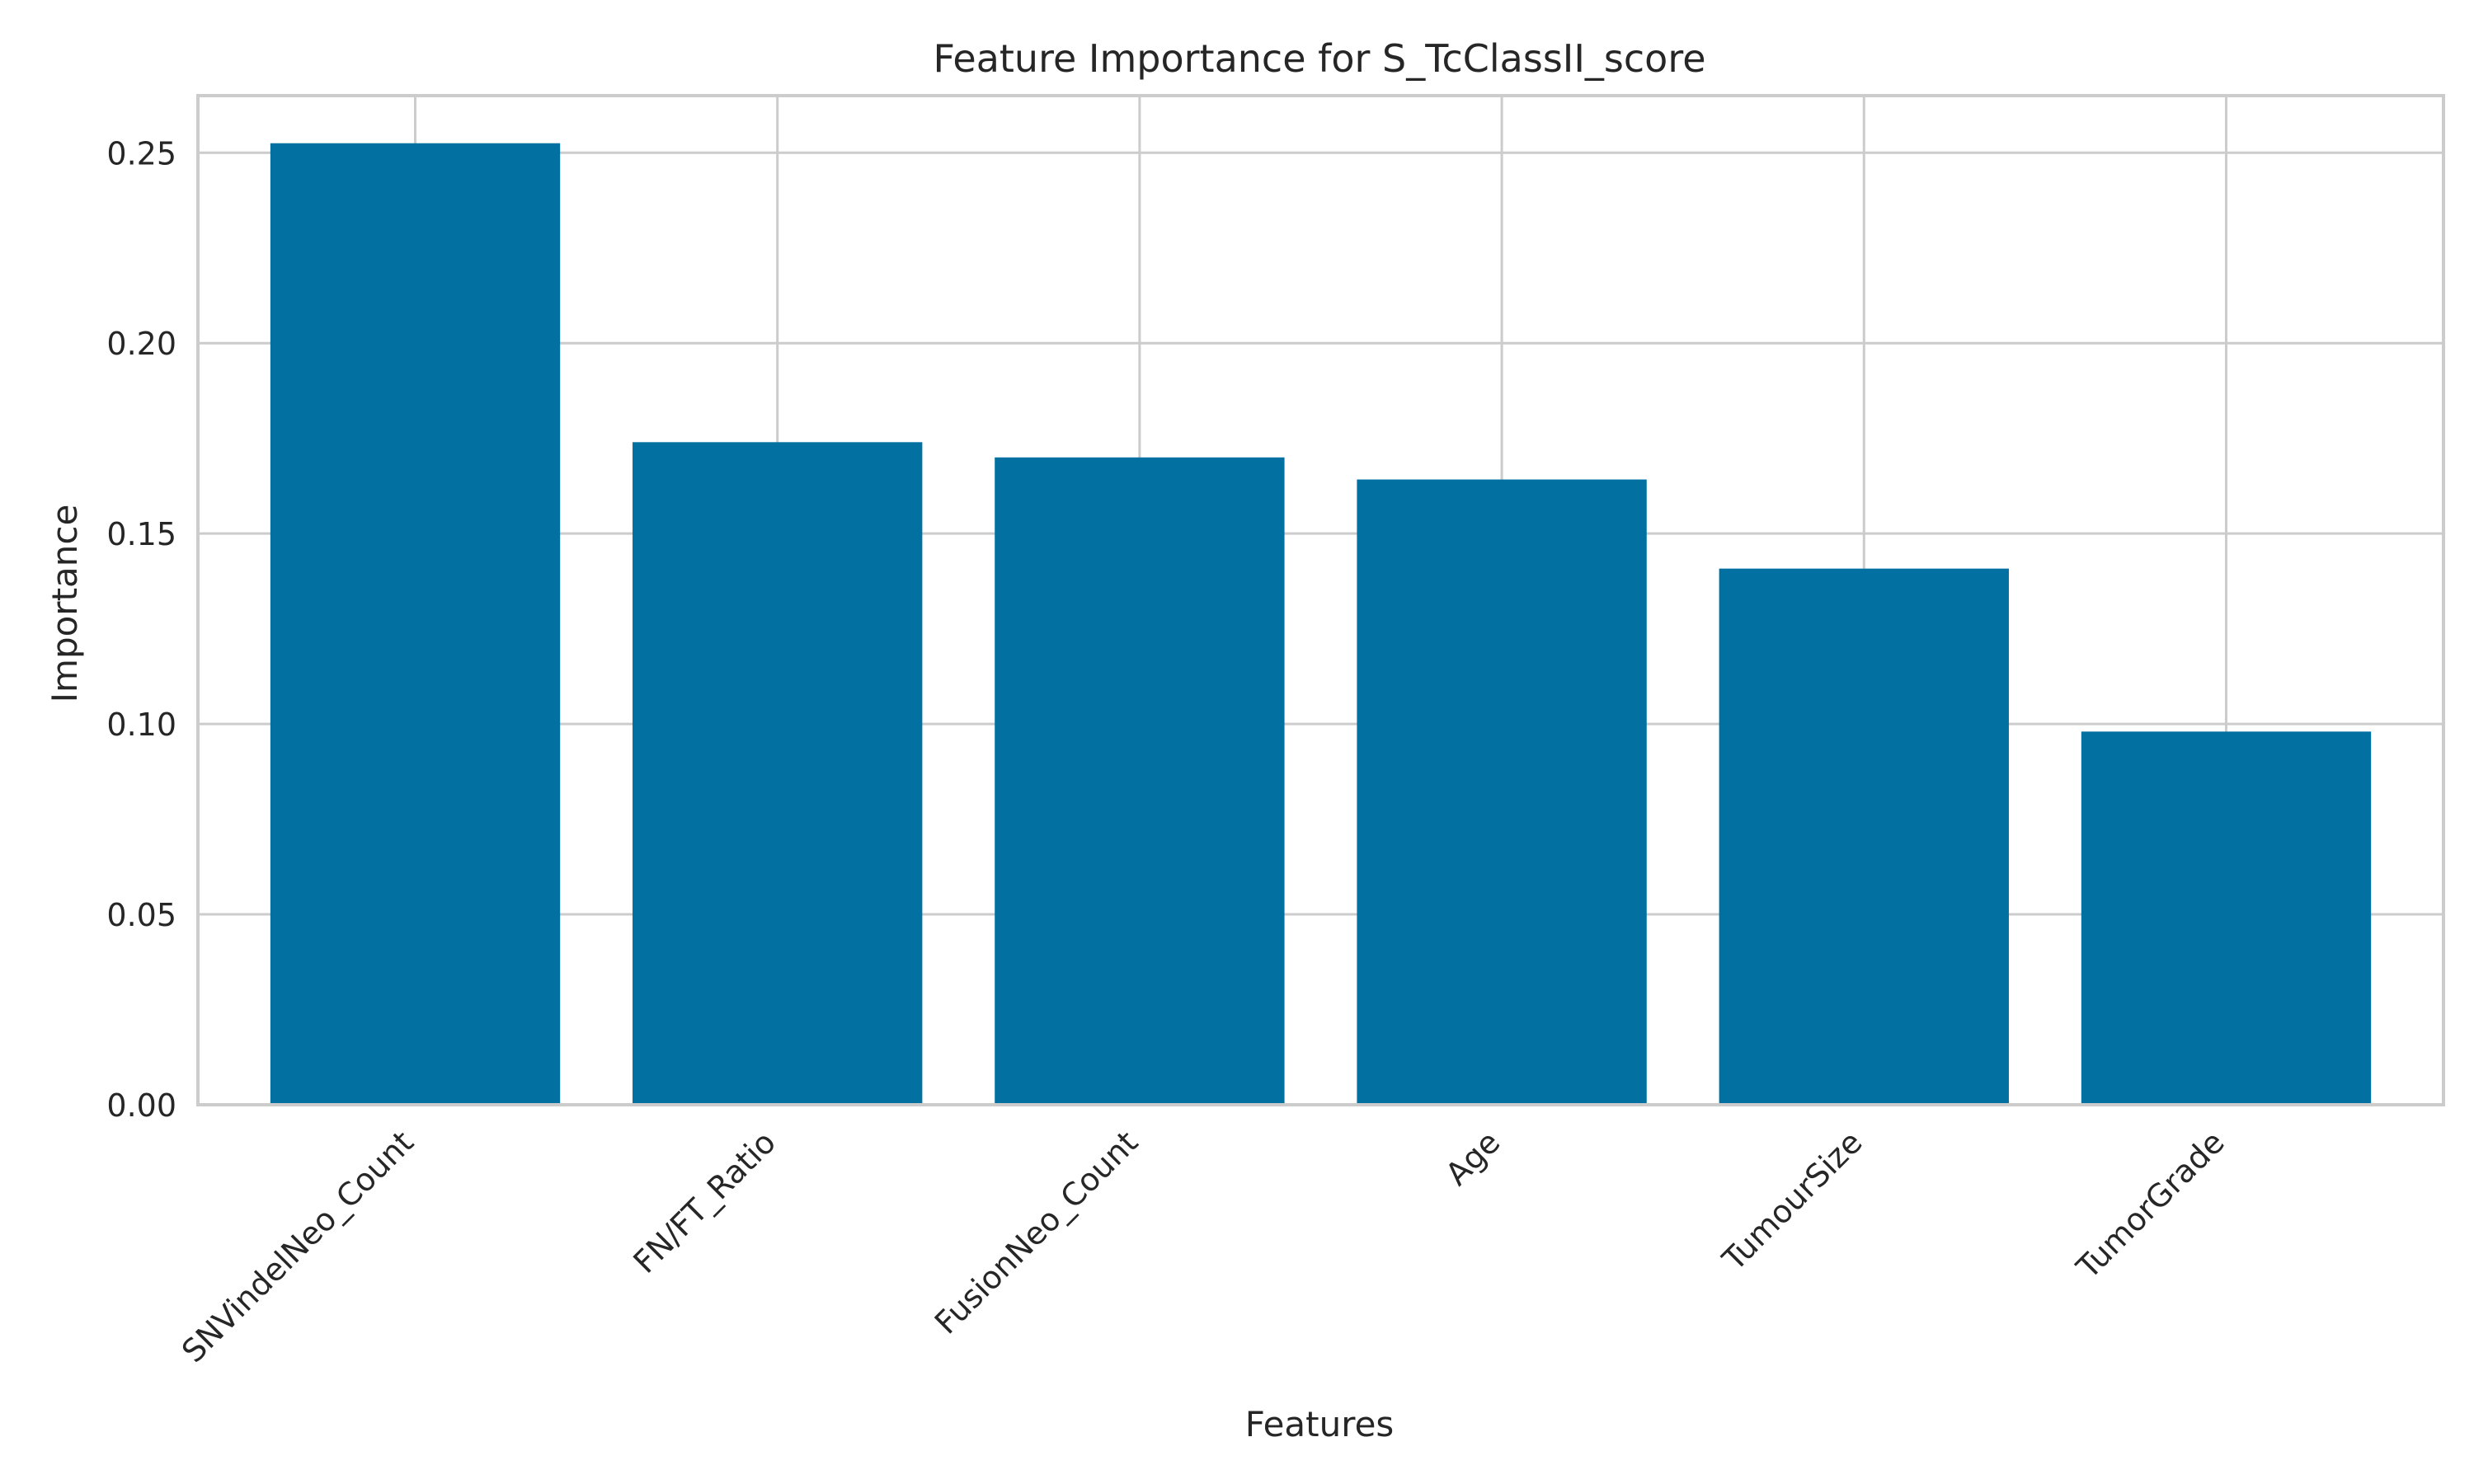 The height and width of the screenshot is (1484, 2474). I want to click on y-tick-label: 0.10, so click(141, 725).